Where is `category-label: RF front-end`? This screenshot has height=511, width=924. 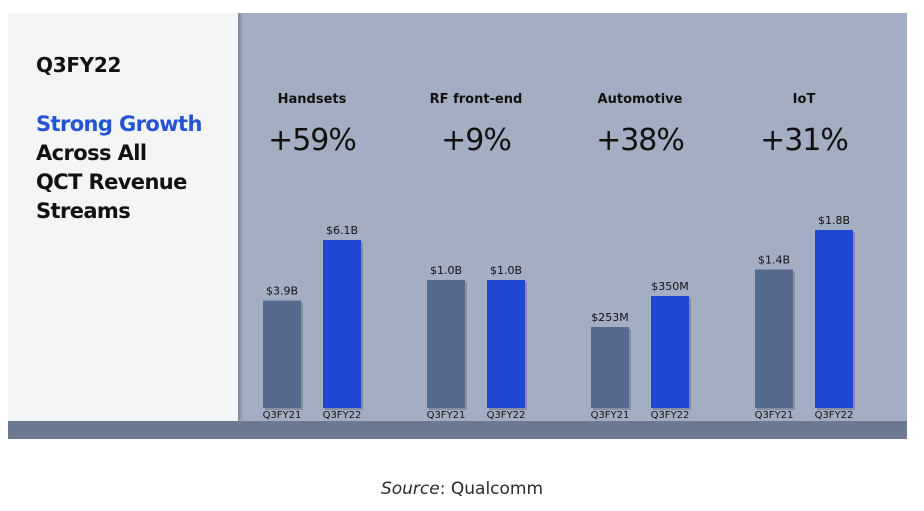
category-label: RF front-end is located at coordinates (476, 99).